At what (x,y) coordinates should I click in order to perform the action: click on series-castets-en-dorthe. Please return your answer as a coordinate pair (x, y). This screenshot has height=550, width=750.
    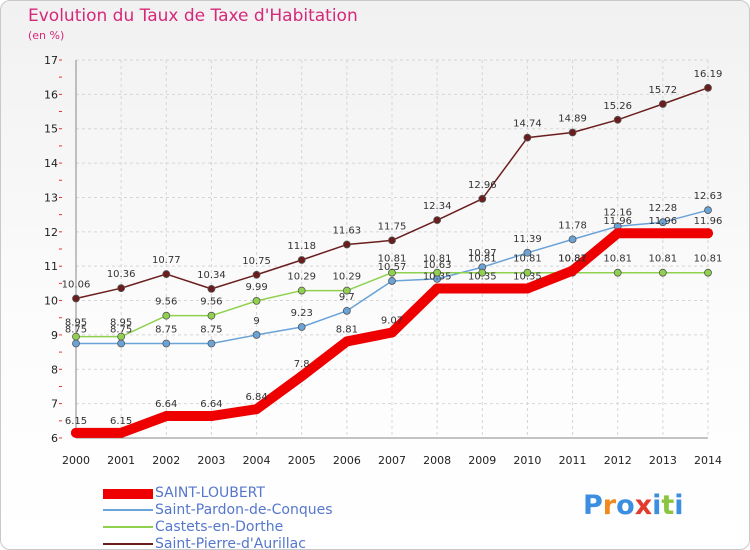
    Looking at the image, I should click on (392, 304).